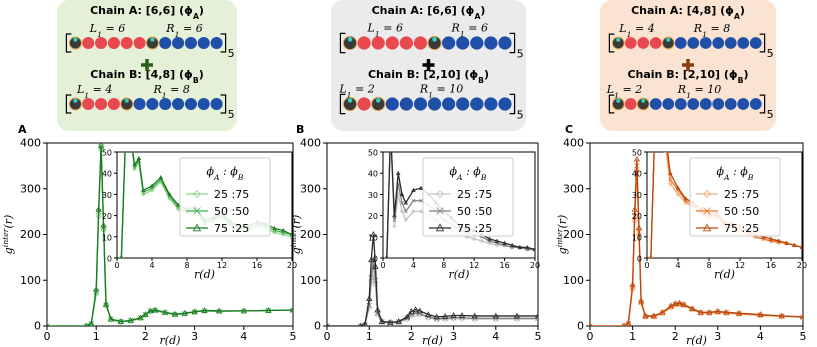 This screenshot has height=347, width=817. Describe the element at coordinates (222, 265) in the screenshot. I see `x-tick-label: 12` at that location.